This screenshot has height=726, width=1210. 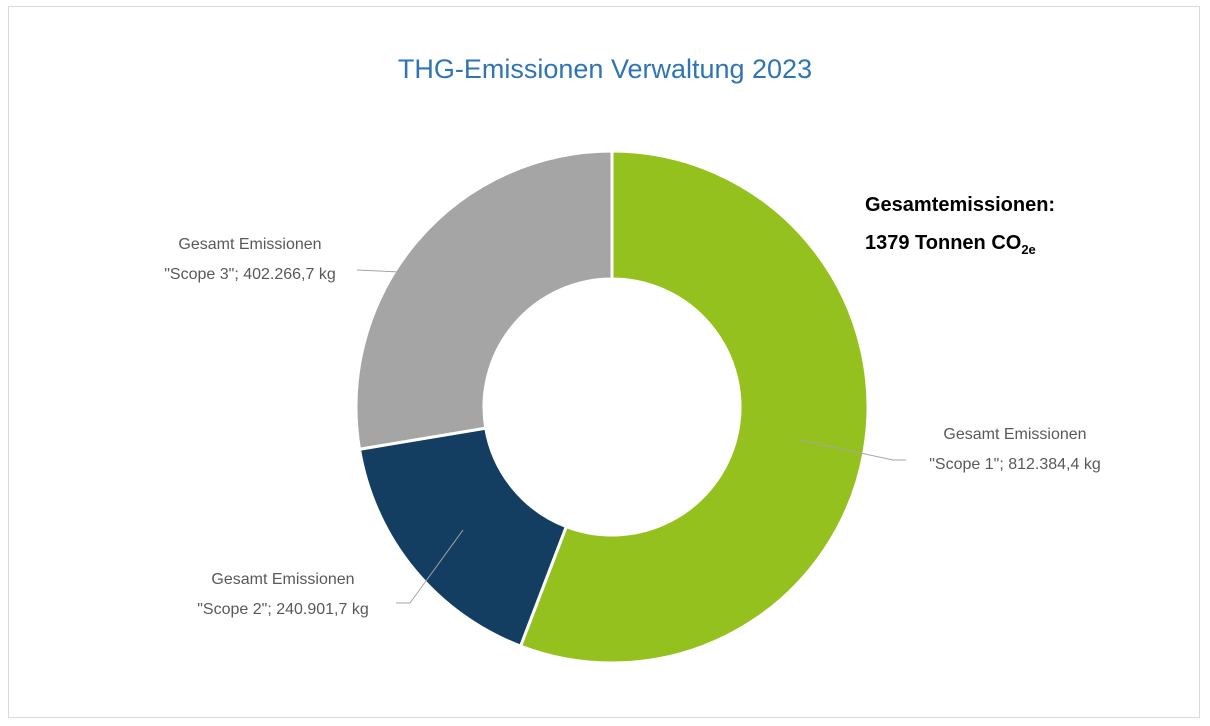 What do you see at coordinates (960, 205) in the screenshot?
I see `annotation-line: Gesamtemissionen:` at bounding box center [960, 205].